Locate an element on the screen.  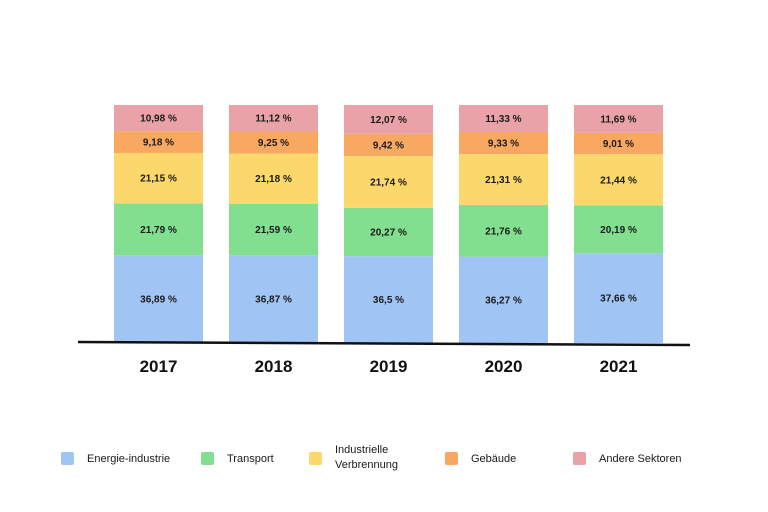
bar-value-label: 9,18 % is located at coordinates (158, 143).